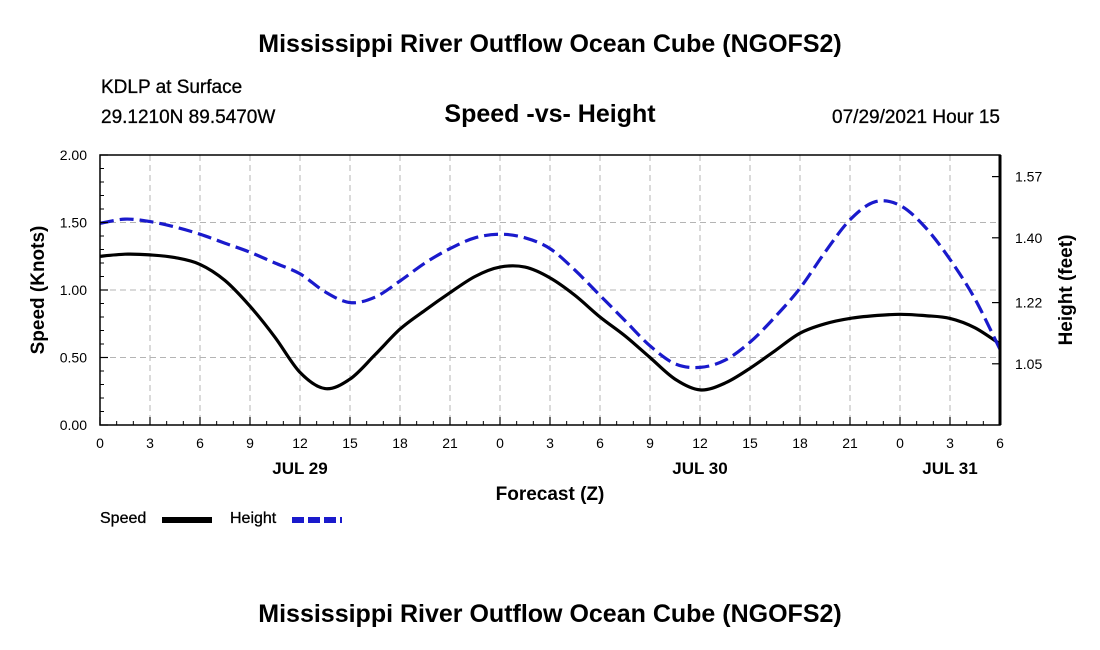  I want to click on station-name: KDLP at Surface, so click(172, 87).